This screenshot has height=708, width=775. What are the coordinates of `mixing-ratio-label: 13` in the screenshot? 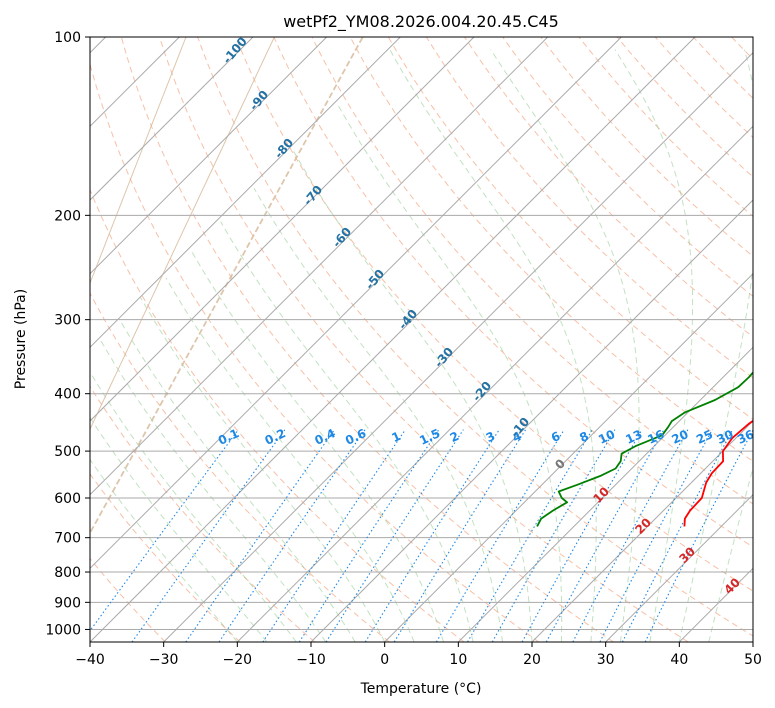 It's located at (633, 437).